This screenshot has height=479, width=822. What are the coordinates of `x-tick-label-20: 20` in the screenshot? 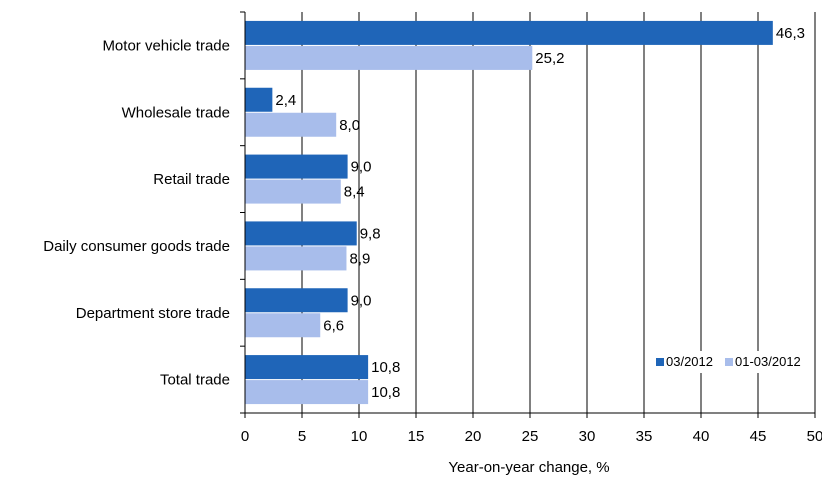 It's located at (473, 436).